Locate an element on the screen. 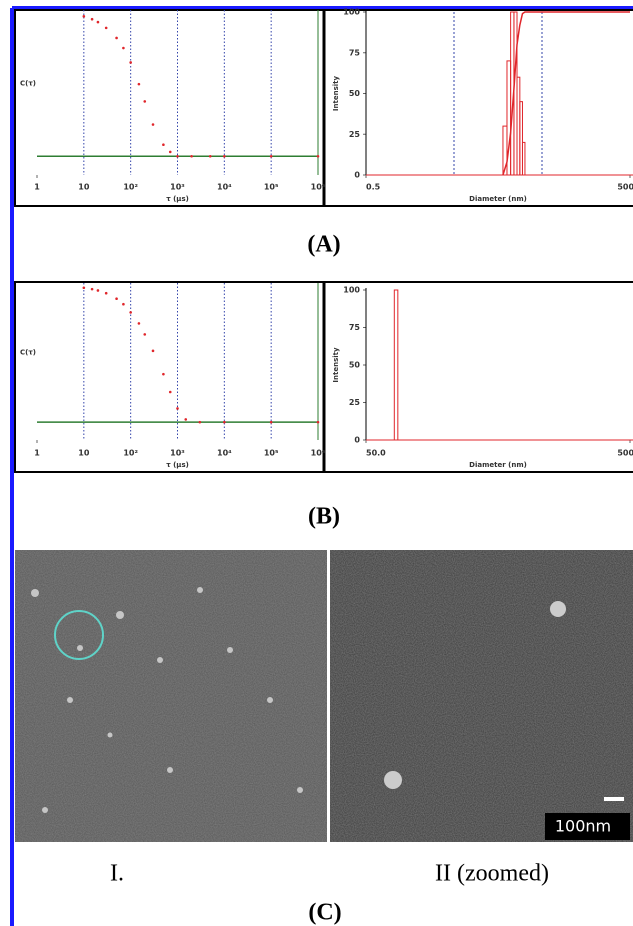 The width and height of the screenshot is (633, 926). image-caption: I. is located at coordinates (117, 874).